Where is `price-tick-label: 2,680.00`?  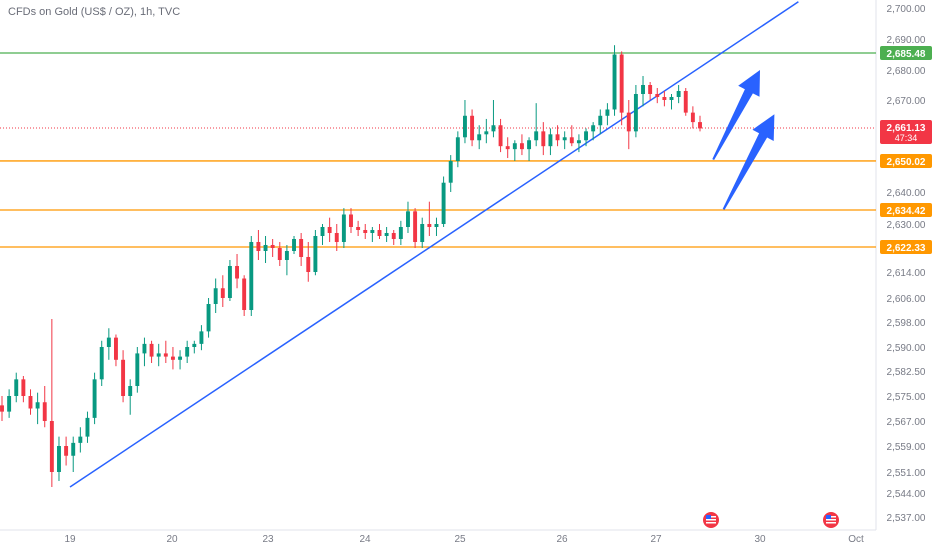
price-tick-label: 2,680.00 is located at coordinates (906, 71).